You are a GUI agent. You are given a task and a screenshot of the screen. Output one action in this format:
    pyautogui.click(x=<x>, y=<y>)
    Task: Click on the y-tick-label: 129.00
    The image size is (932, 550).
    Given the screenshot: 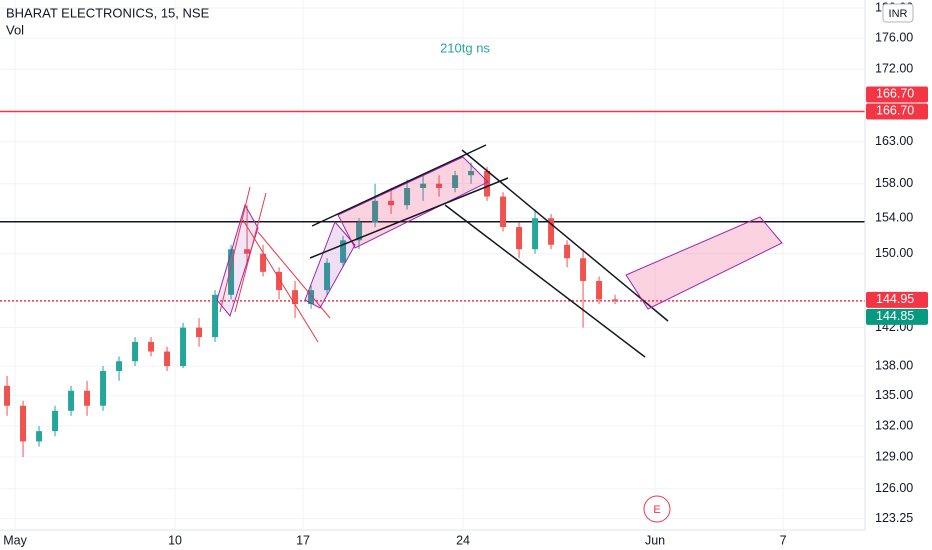 What is the action you would take?
    pyautogui.click(x=894, y=456)
    